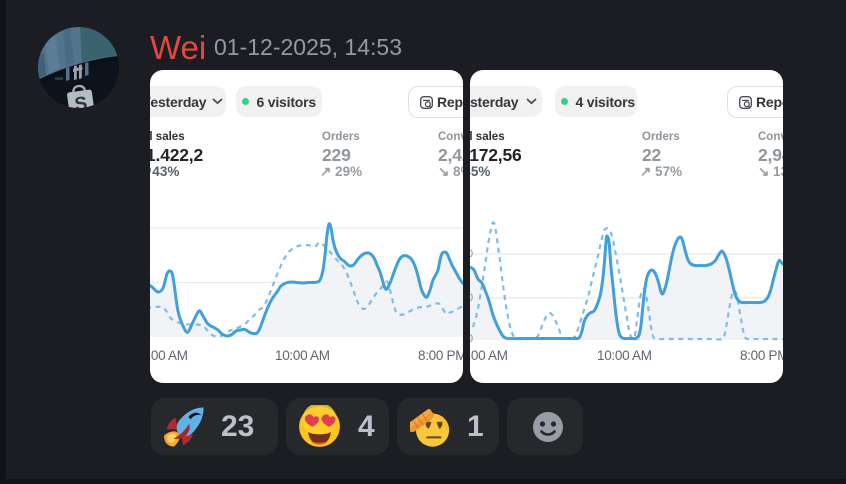  Describe the element at coordinates (80, 100) in the screenshot. I see `svg-text: S` at that location.